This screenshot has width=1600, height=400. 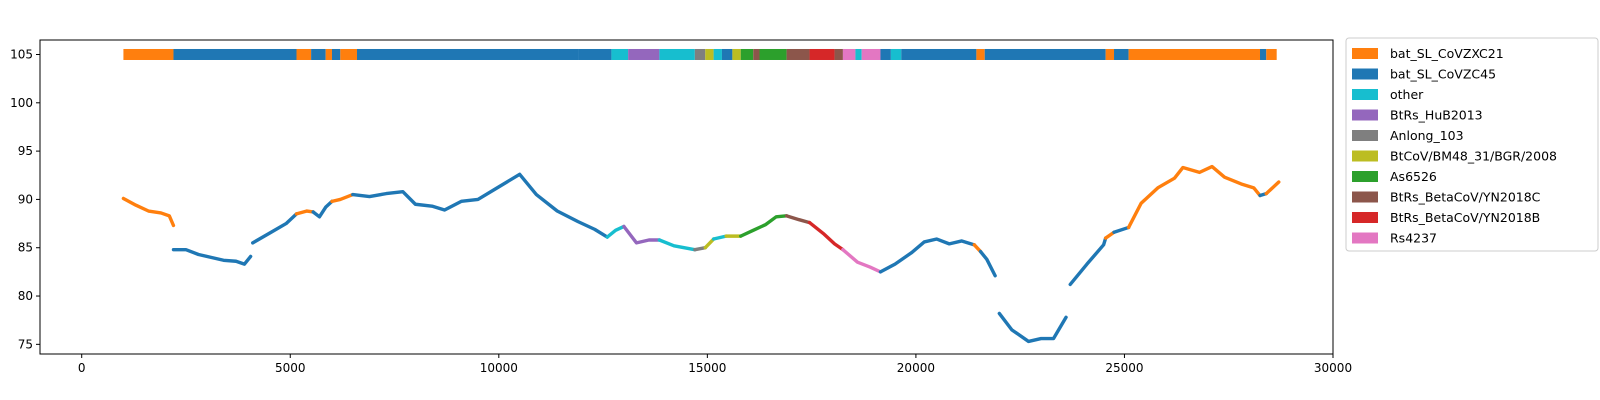 What do you see at coordinates (1465, 197) in the screenshot?
I see `legend-label: BtRs_BetaCoV/YN2018C` at bounding box center [1465, 197].